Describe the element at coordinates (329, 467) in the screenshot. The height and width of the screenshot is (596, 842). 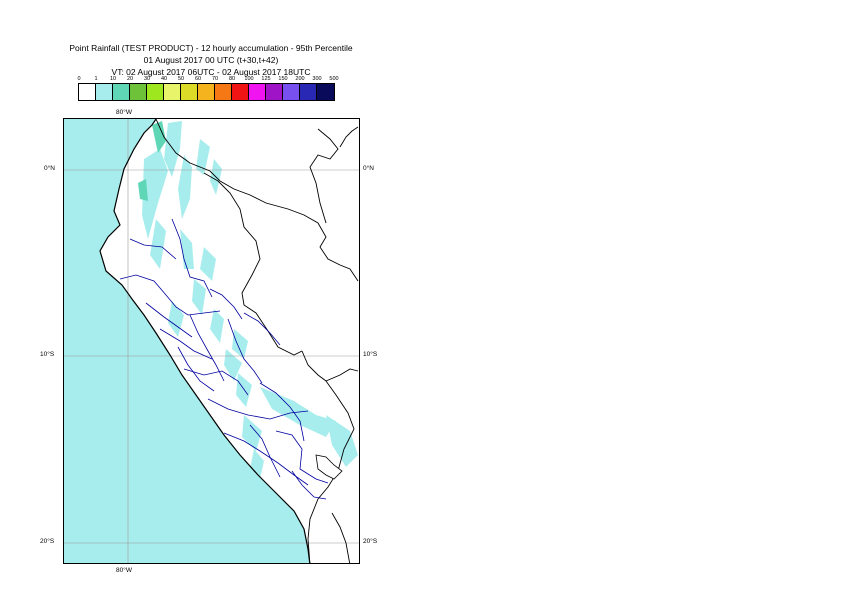
I see `lake-titicaca` at that location.